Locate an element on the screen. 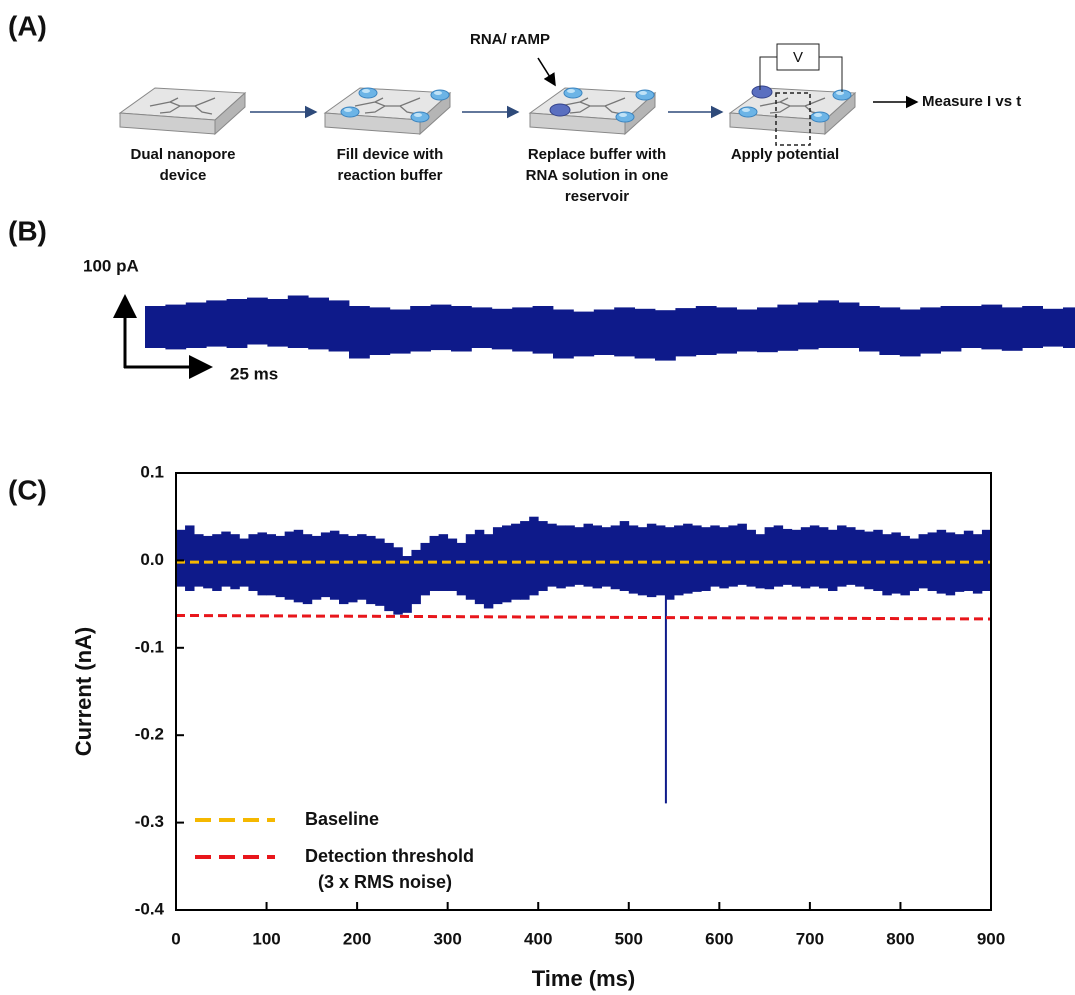  y-tick-label: -0.3 is located at coordinates (149, 821).